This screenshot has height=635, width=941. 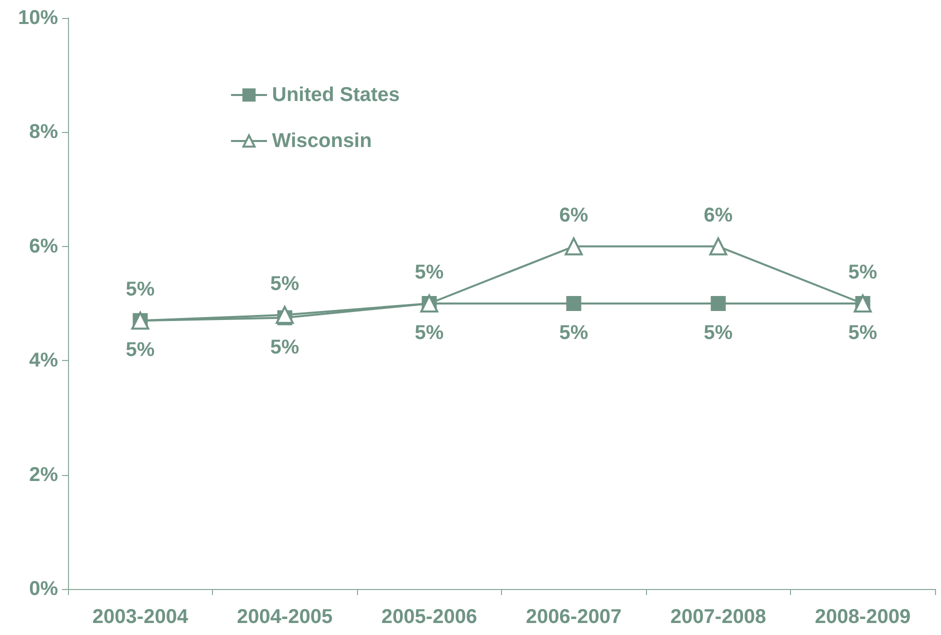 I want to click on y-tick-label: 10%, so click(x=38, y=18).